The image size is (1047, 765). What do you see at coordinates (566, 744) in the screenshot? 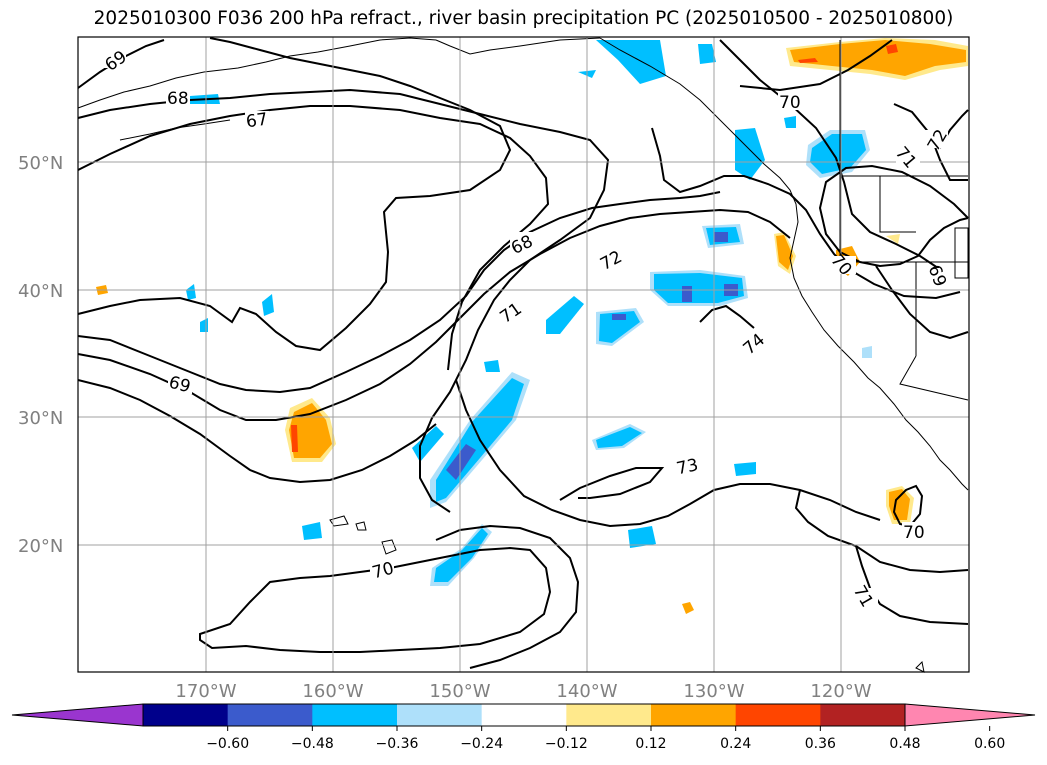
I see `colorbar-tick-label: −0.12` at bounding box center [566, 744].